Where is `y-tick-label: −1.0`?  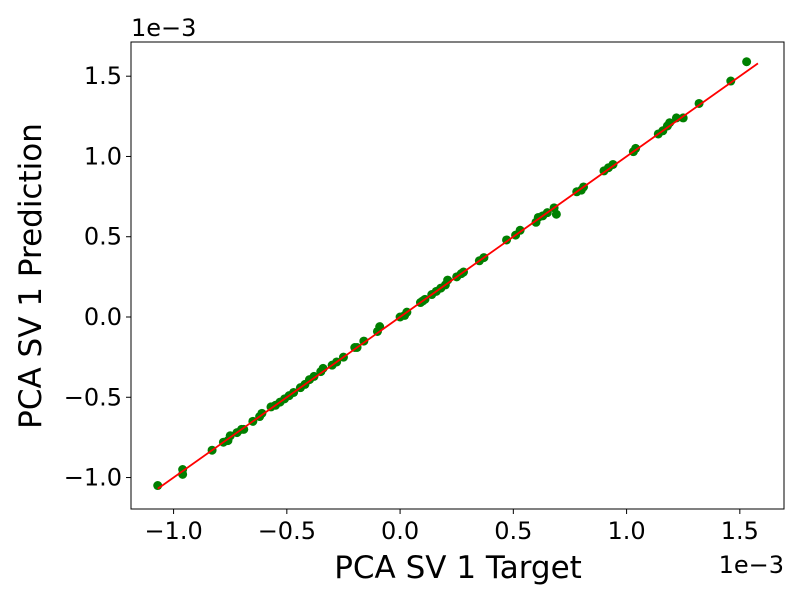
y-tick-label: −1.0 is located at coordinates (93, 478).